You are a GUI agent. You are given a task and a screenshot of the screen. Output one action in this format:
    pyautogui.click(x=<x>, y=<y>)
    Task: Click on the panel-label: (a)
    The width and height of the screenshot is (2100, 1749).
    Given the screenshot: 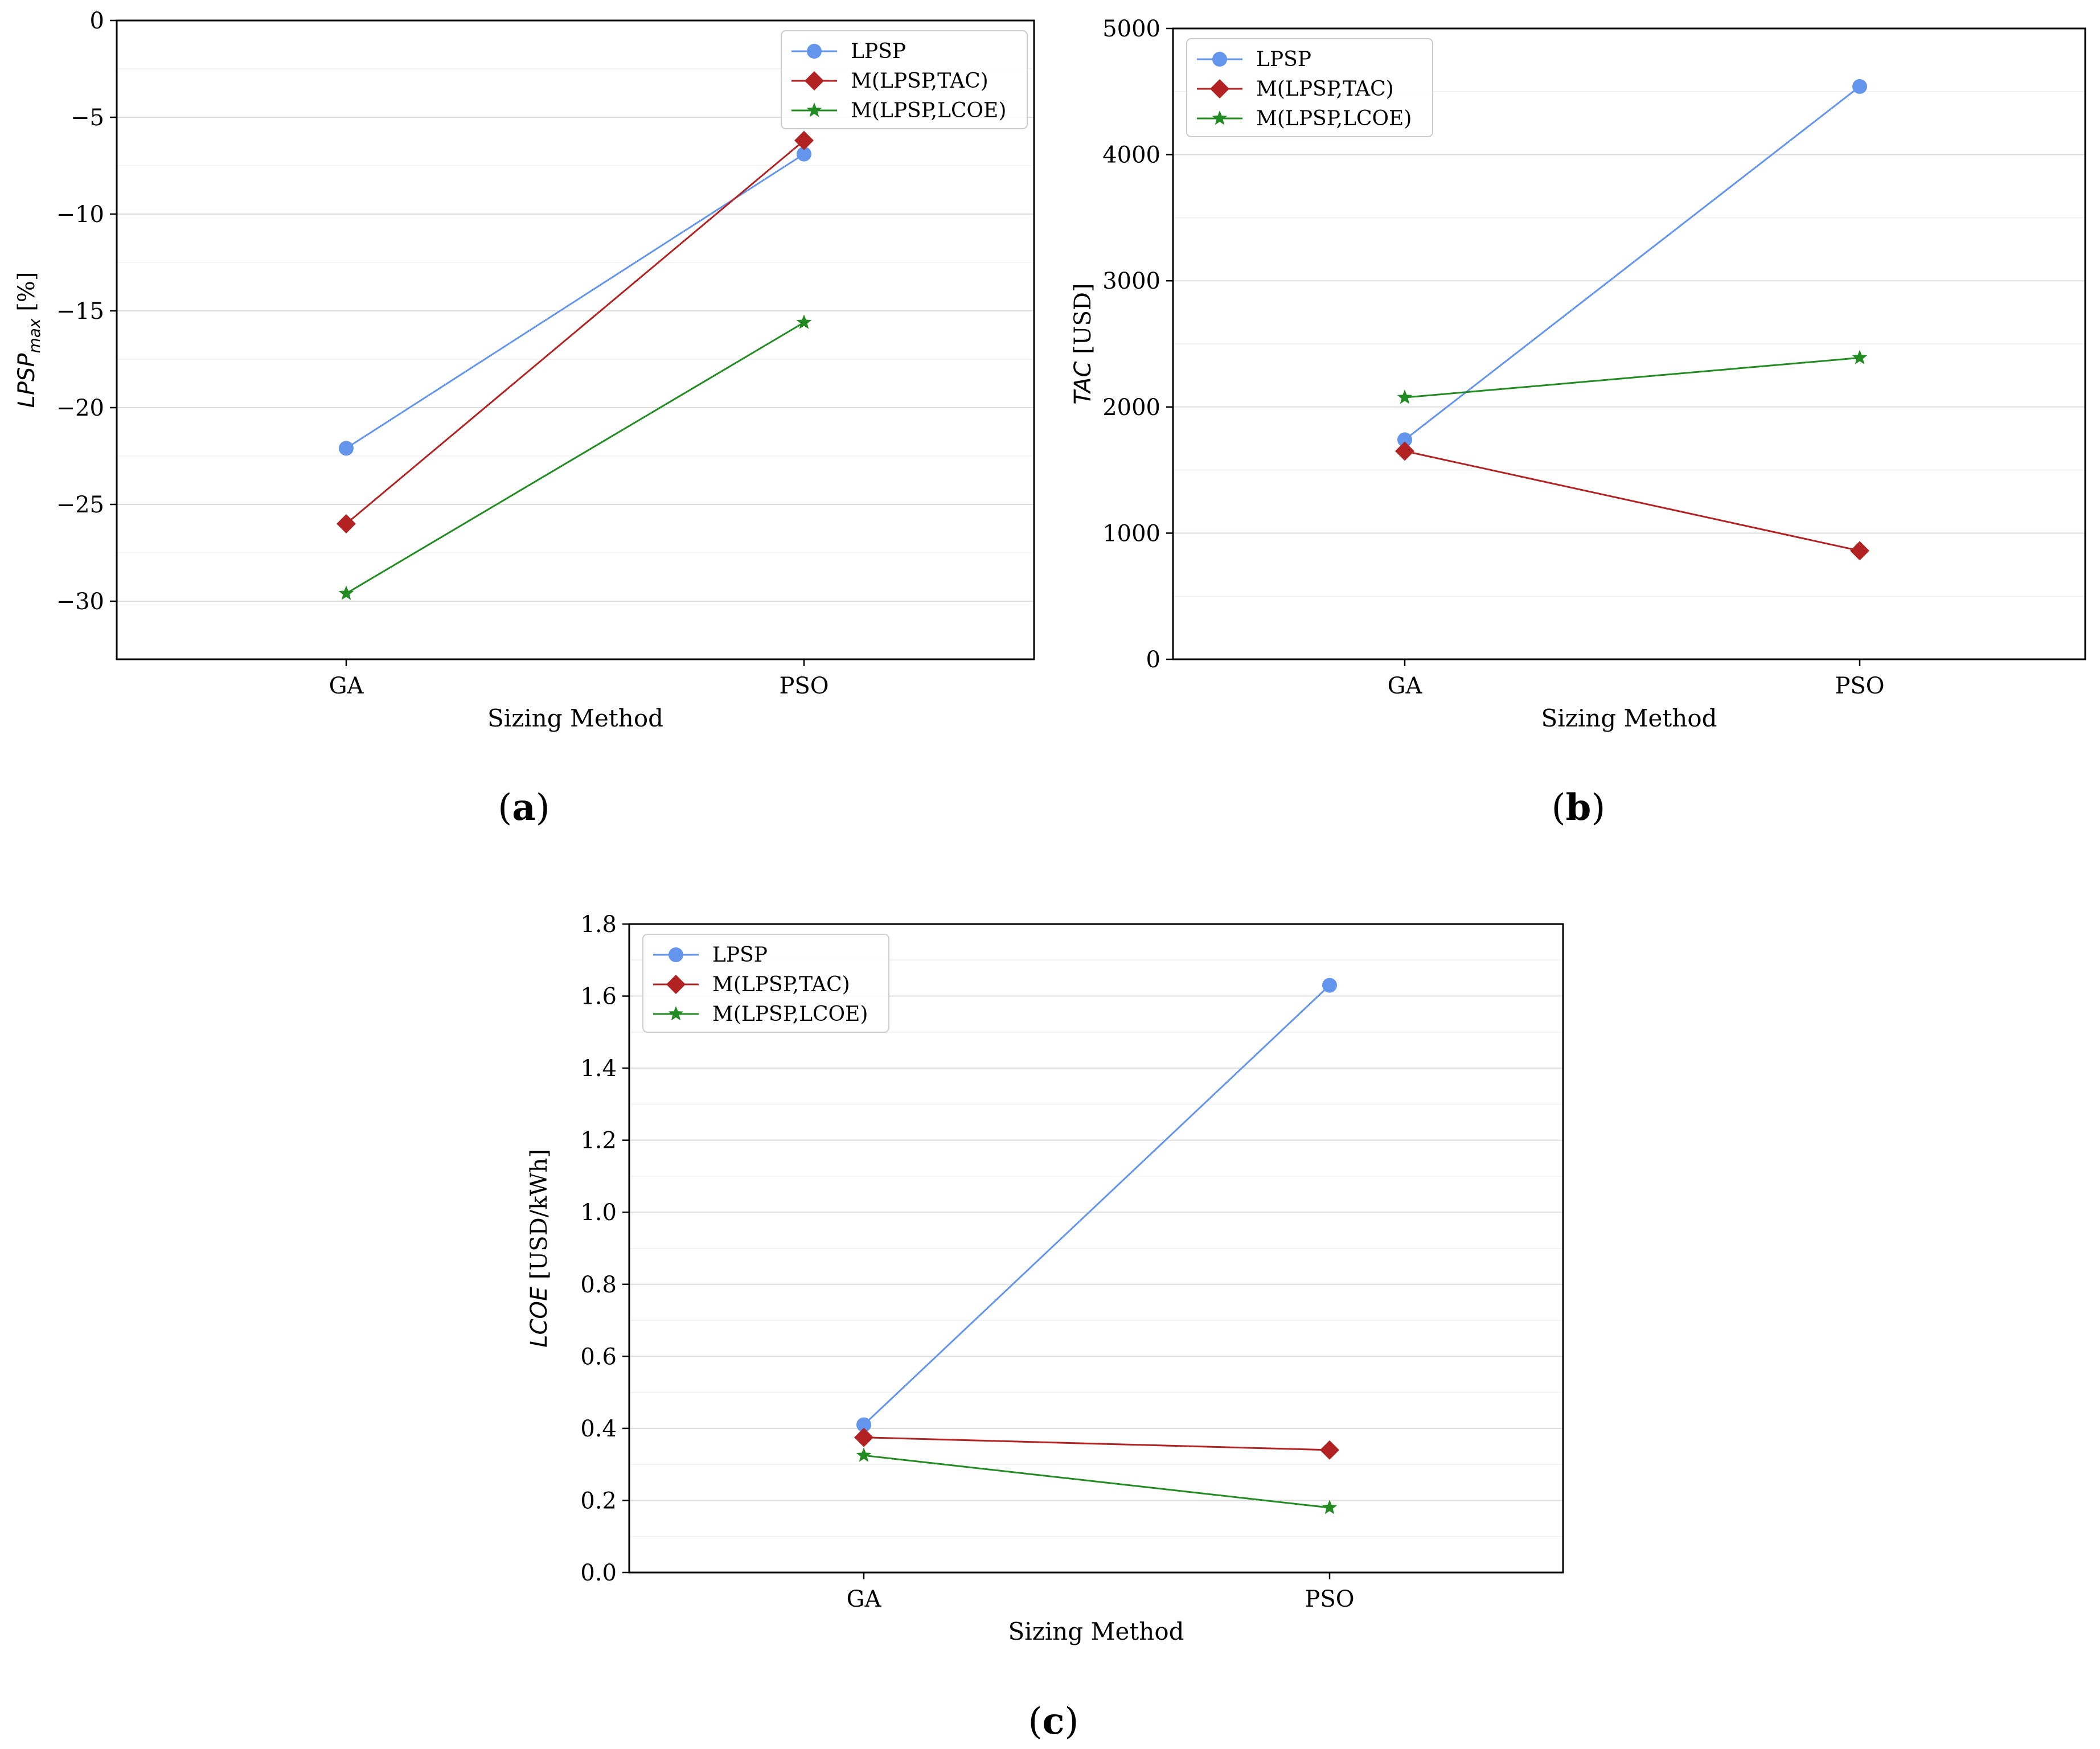 What is the action you would take?
    pyautogui.click(x=523, y=807)
    